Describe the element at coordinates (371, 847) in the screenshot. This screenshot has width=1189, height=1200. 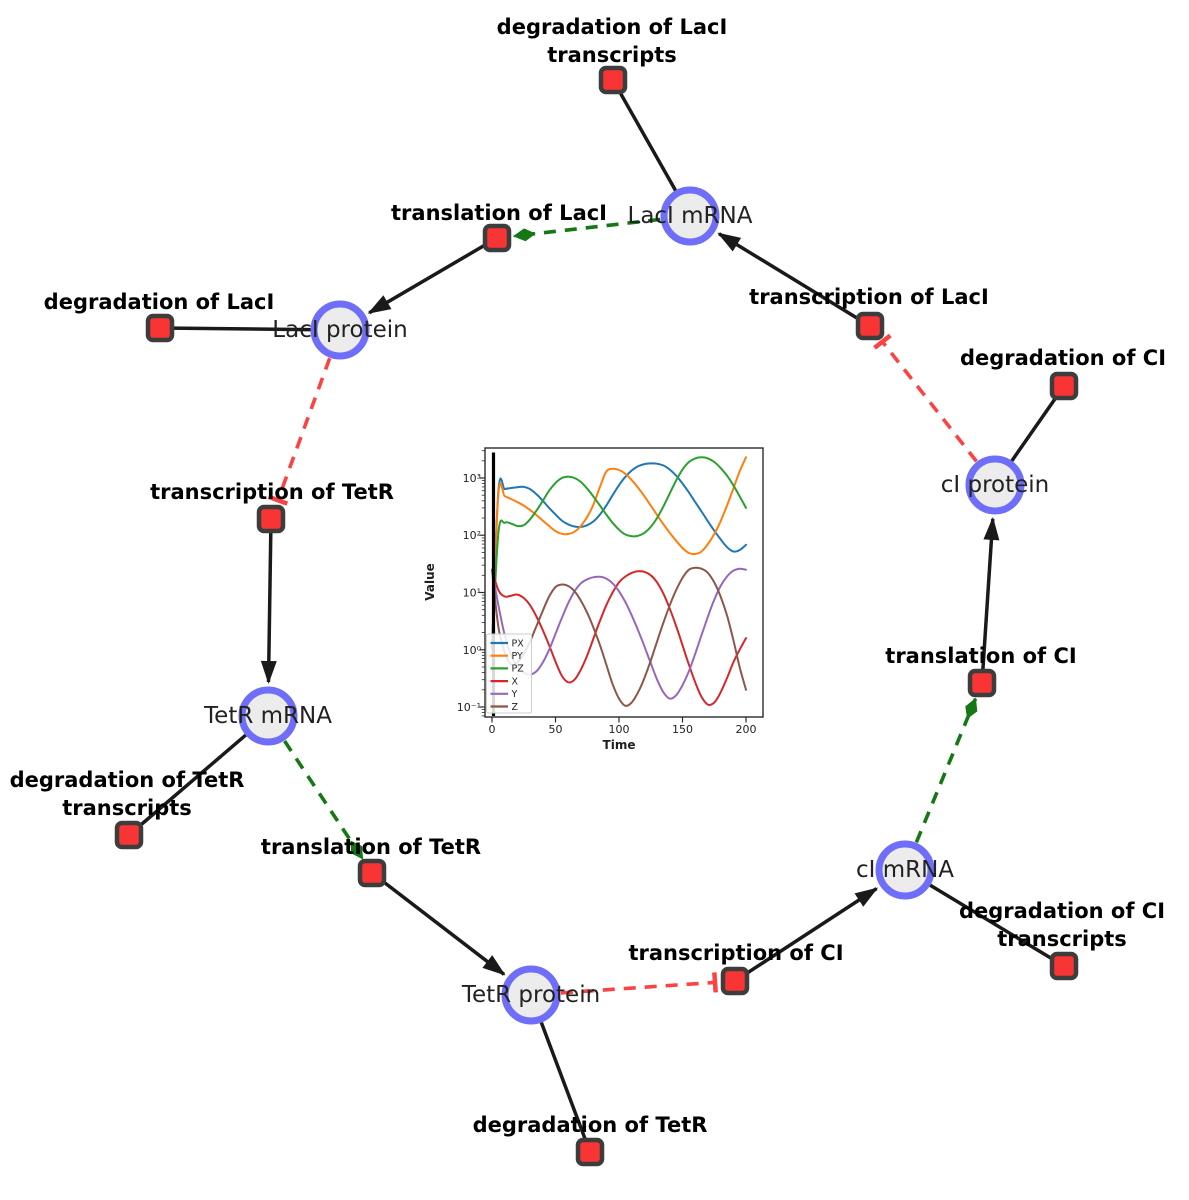
I see `reaction-label-translation-of-tetr: translation of TetR` at that location.